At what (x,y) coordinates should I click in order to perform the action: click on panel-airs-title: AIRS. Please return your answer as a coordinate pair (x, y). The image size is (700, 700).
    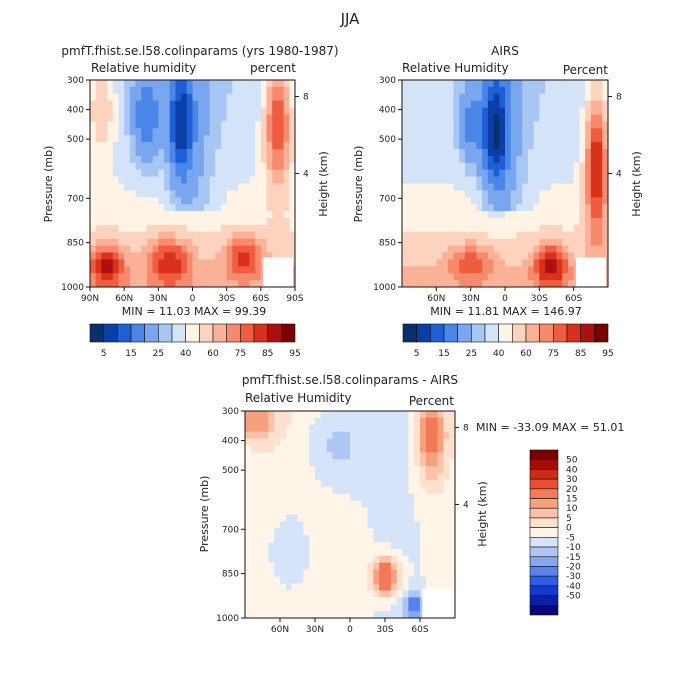
    Looking at the image, I should click on (505, 51).